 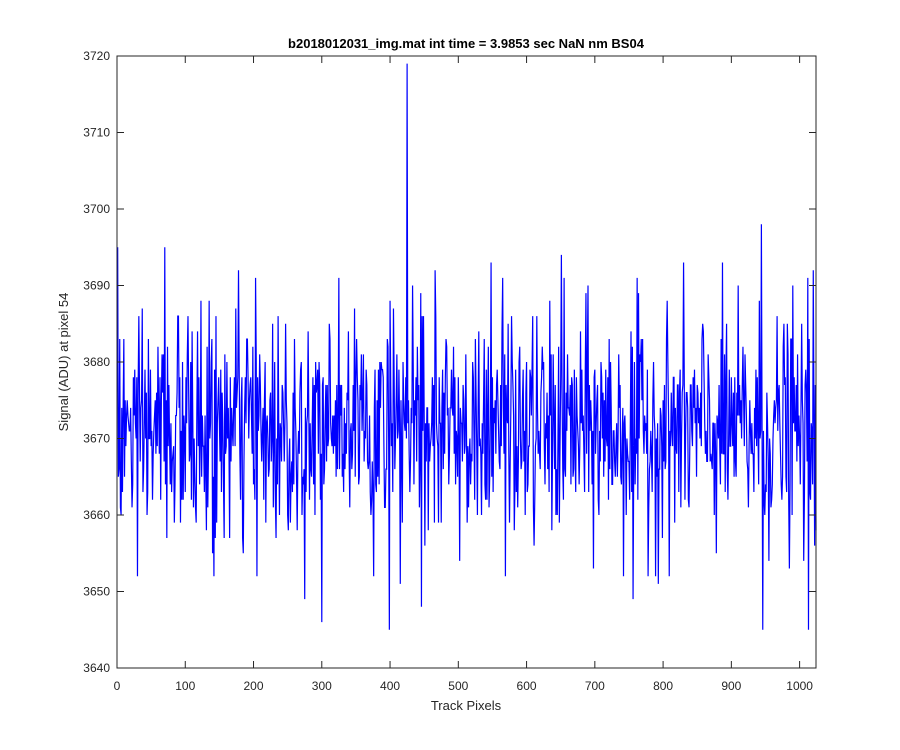 What do you see at coordinates (527, 686) in the screenshot?
I see `x-tick-label: 600` at bounding box center [527, 686].